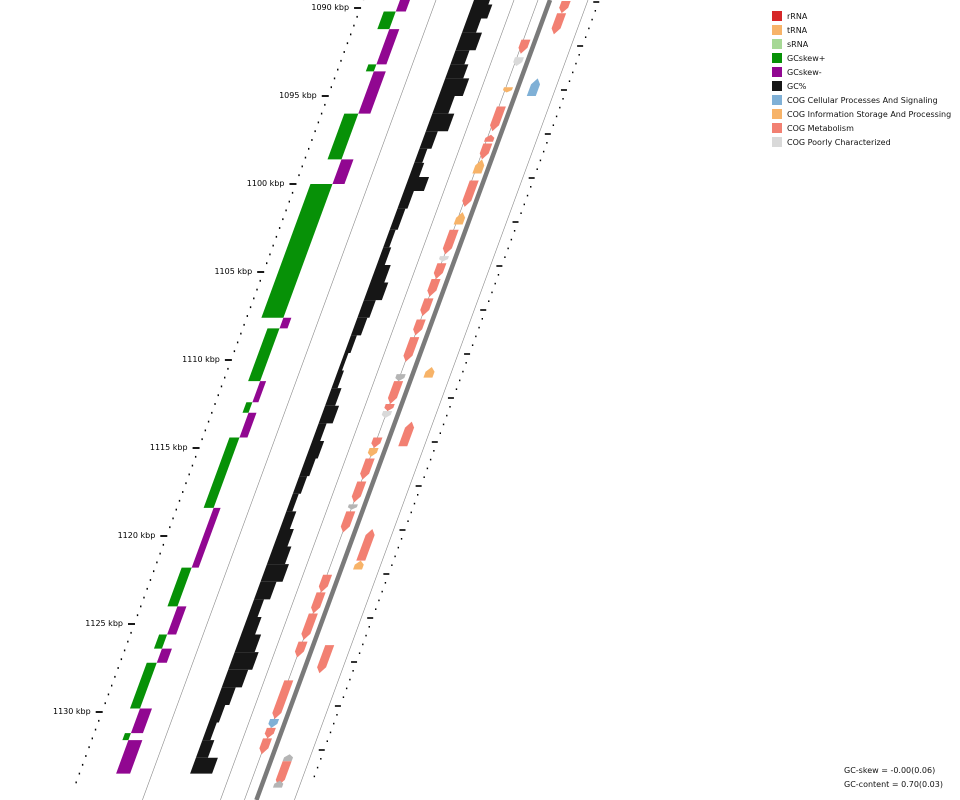  Describe the element at coordinates (330, 7) in the screenshot. I see `kbp-tick-label: 1090 kbp` at that location.